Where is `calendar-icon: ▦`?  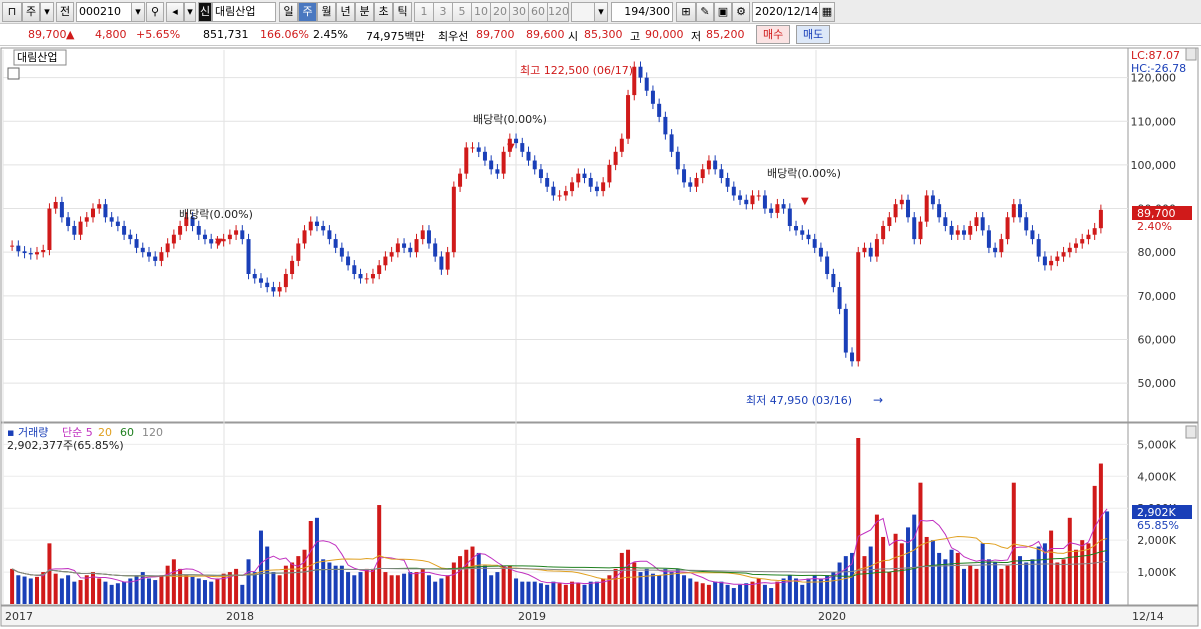 calendar-icon: ▦ is located at coordinates (827, 12).